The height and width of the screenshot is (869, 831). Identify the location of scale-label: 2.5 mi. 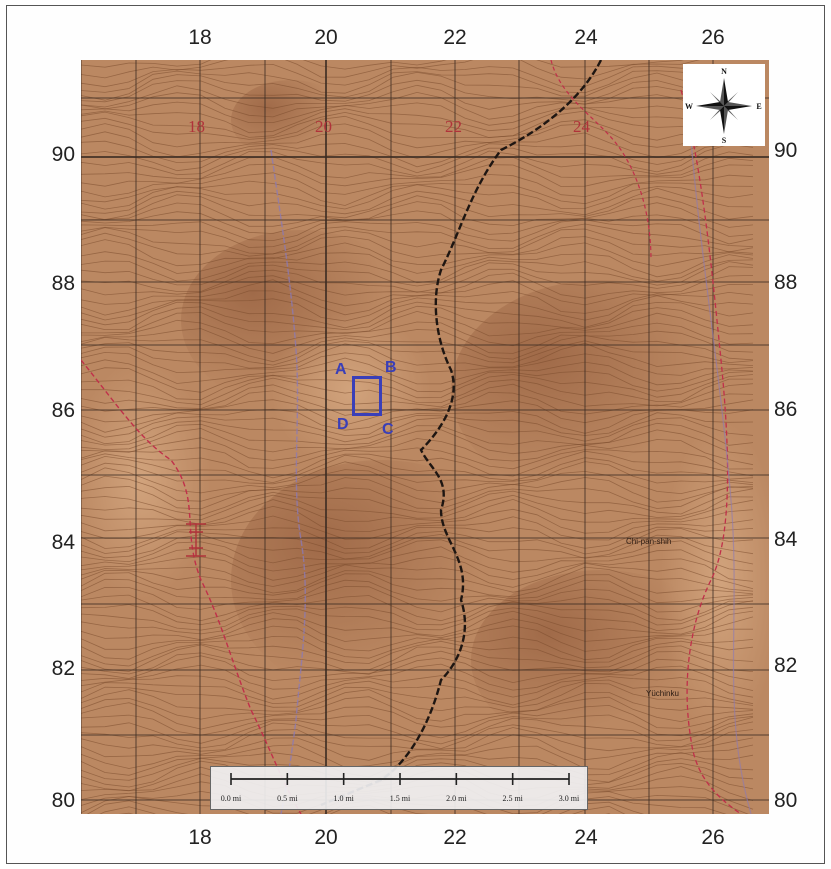
(512, 798).